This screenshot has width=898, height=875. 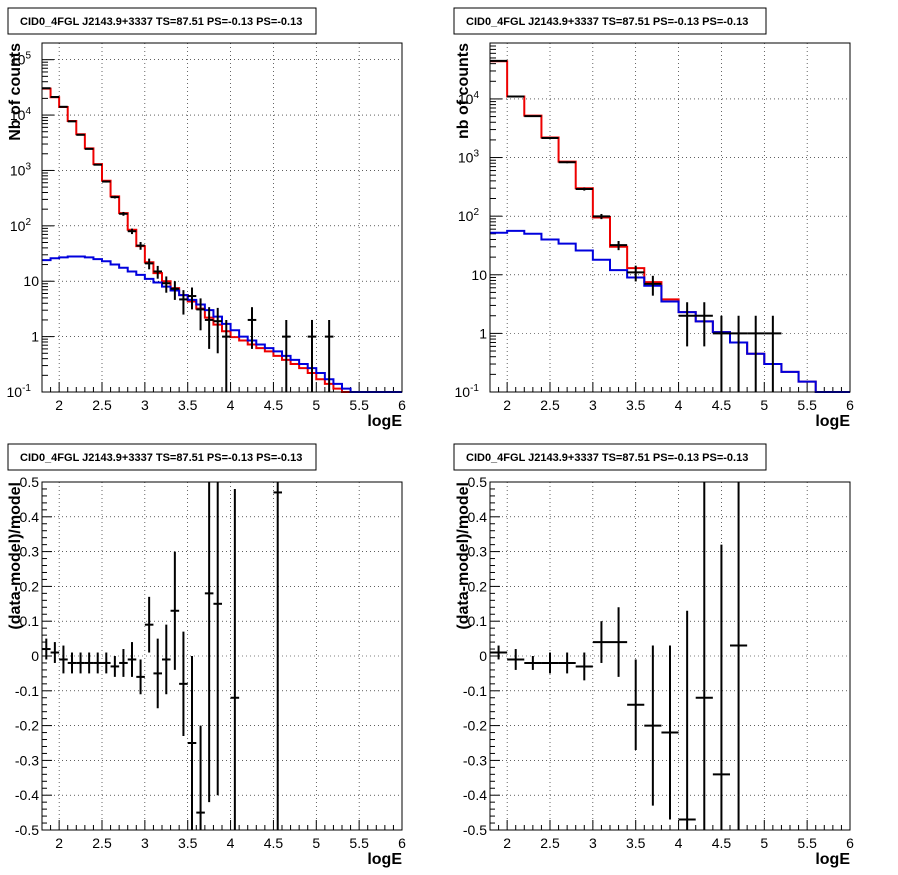 I want to click on y-tick-exponent: 5, so click(x=28, y=56).